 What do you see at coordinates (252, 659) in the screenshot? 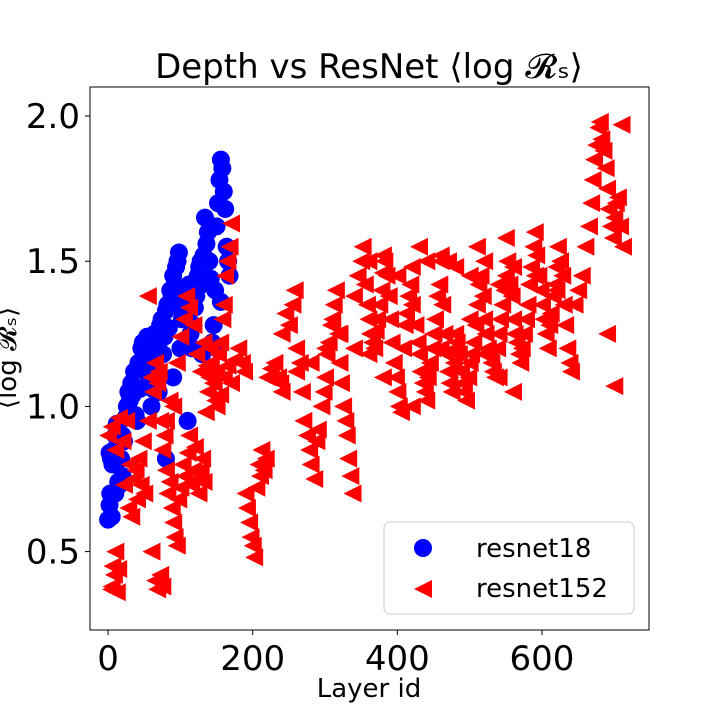
I see `x-tick-label: 200` at bounding box center [252, 659].